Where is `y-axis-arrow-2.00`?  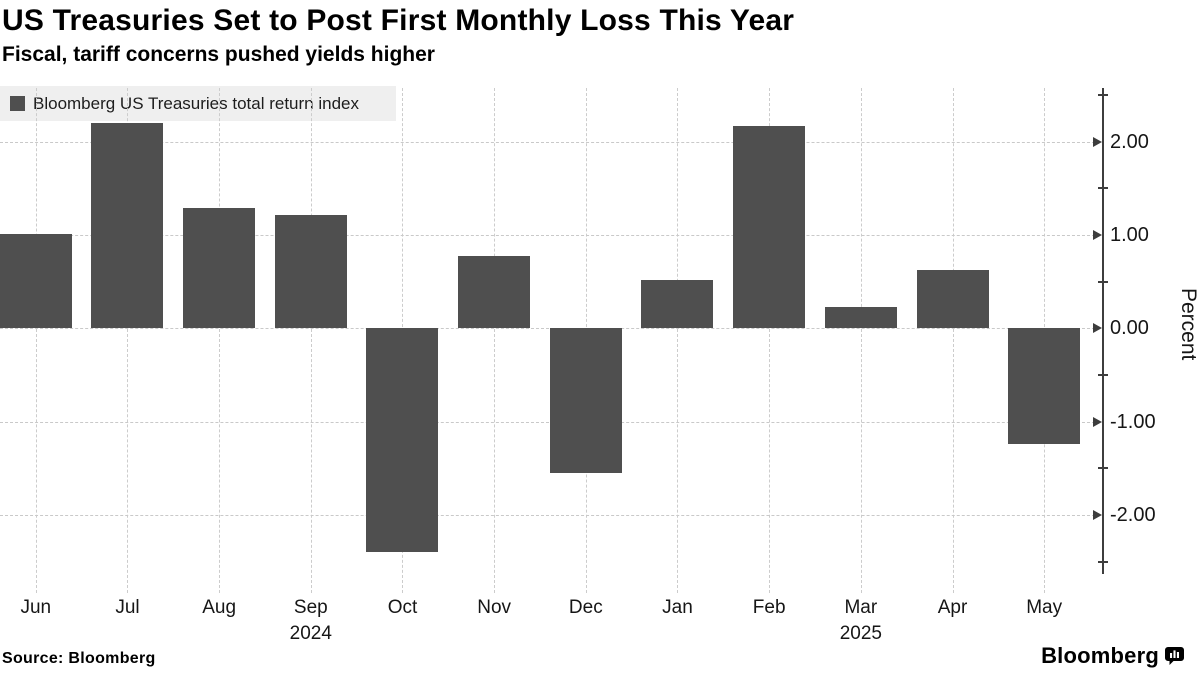 y-axis-arrow-2.00 is located at coordinates (1097, 141).